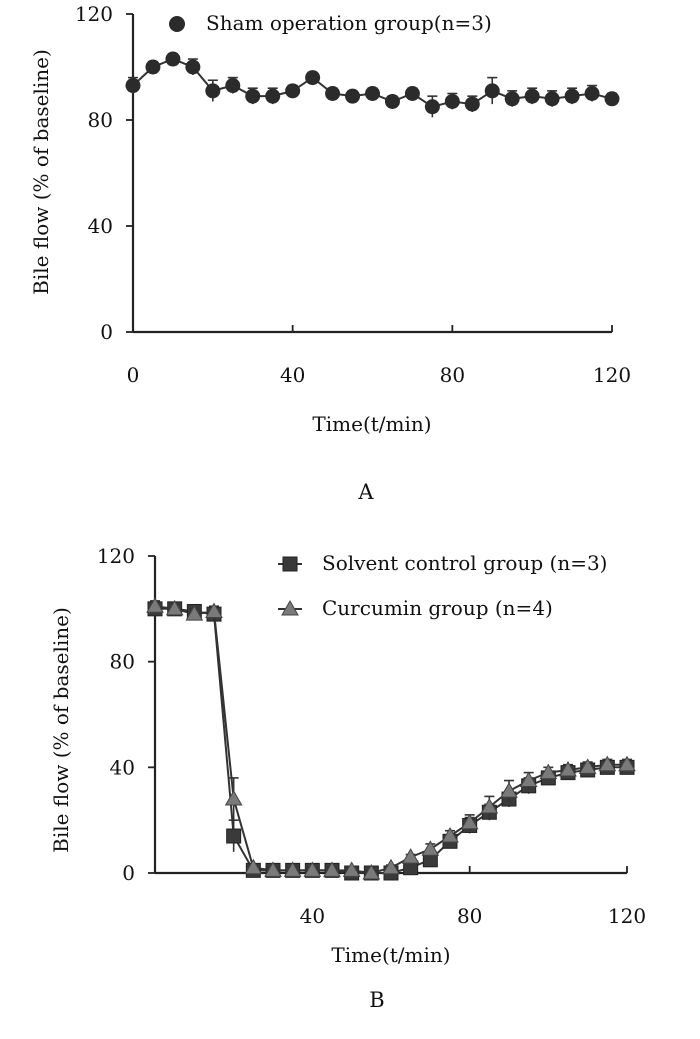 This screenshot has width=700, height=1039. What do you see at coordinates (133, 375) in the screenshot?
I see `panel-a-x-tick-label-0: 0` at bounding box center [133, 375].